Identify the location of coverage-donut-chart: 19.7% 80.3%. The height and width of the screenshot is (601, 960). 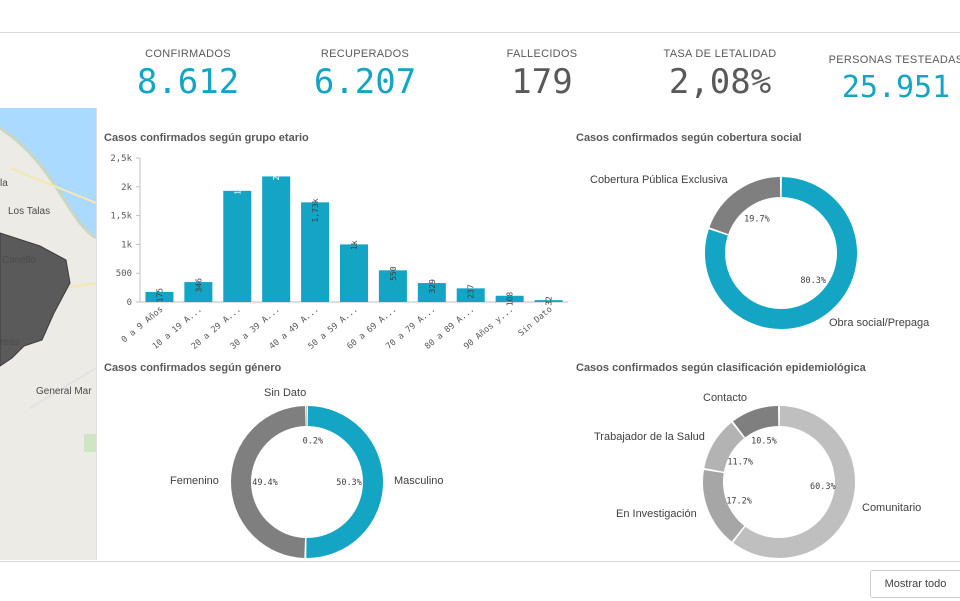
(781, 253).